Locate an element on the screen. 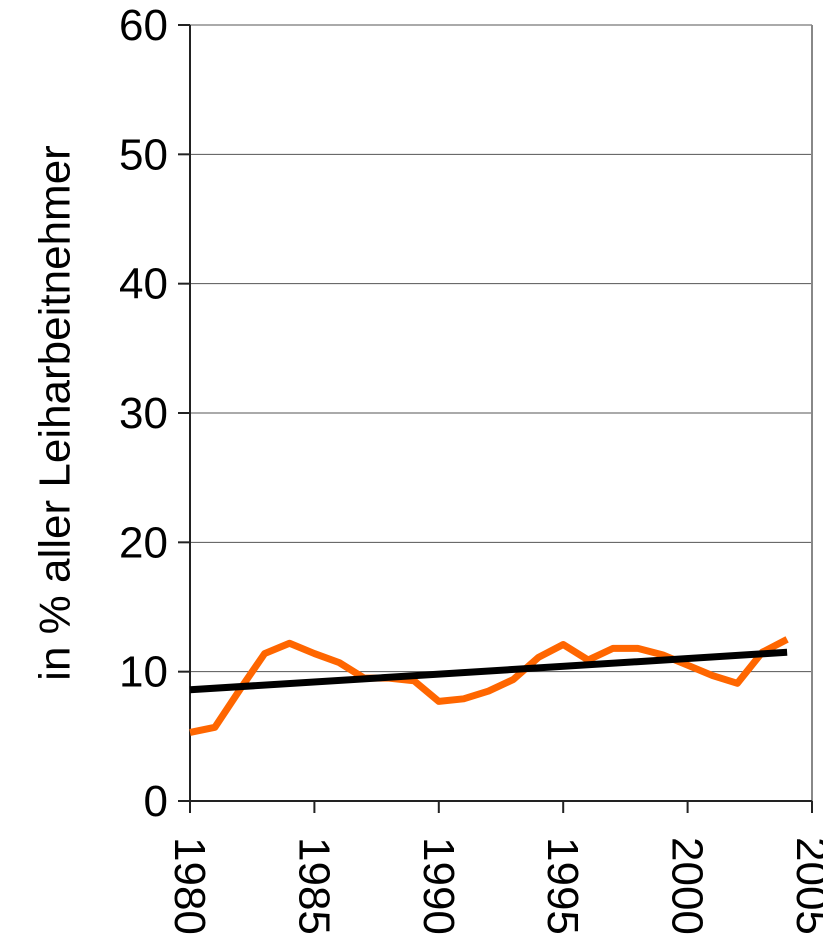  y-tick-label: 0 is located at coordinates (156, 801).